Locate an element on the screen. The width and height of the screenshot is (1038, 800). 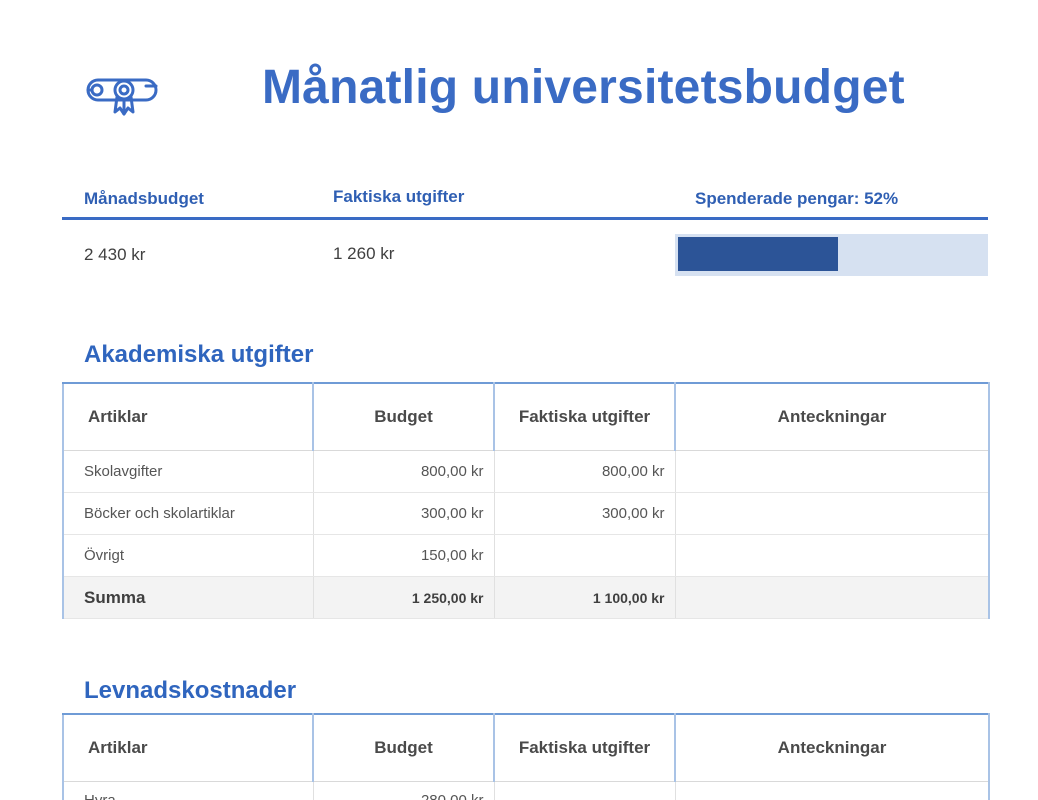
actual-expenses-value: 1 260 kr is located at coordinates (364, 253).